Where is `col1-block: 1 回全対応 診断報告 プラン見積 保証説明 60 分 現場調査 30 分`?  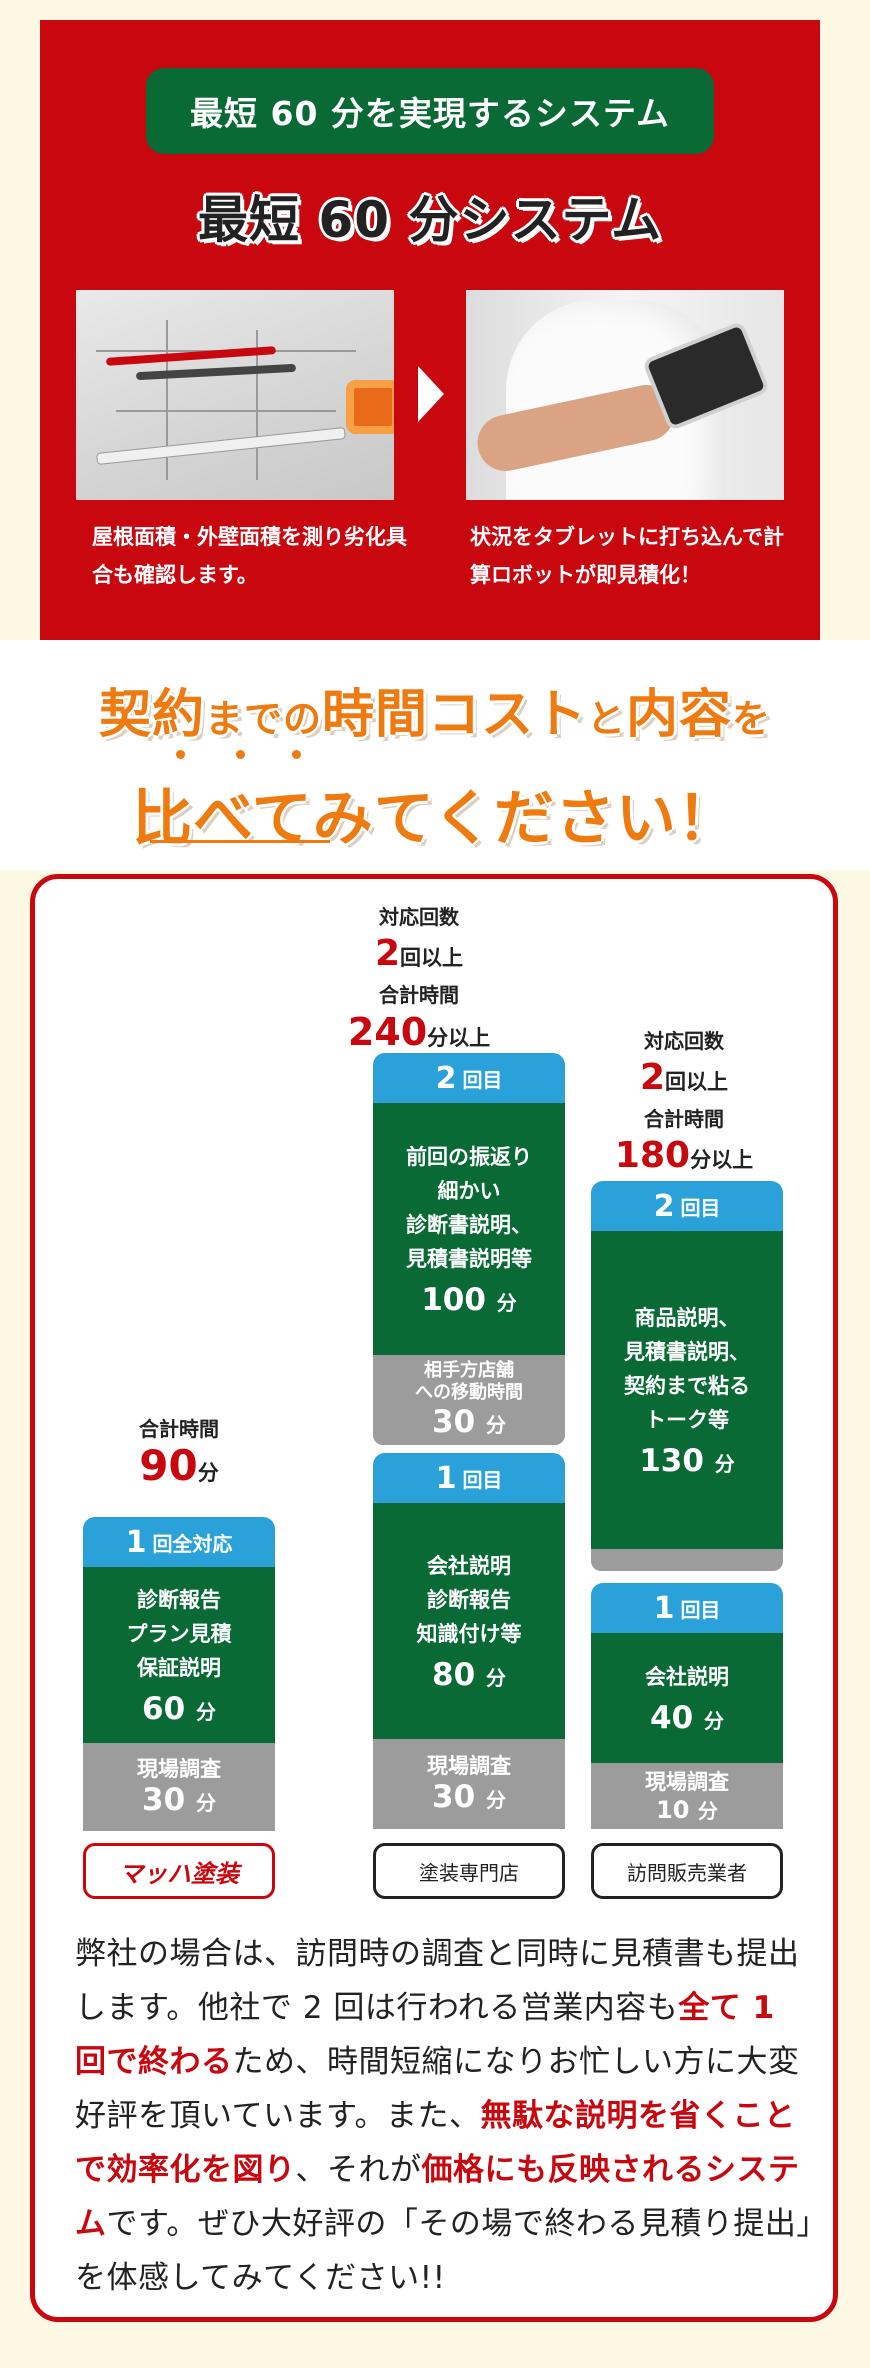
col1-block: 1 回全対応 診断報告 プラン見積 保証説明 60 分 現場調査 30 分 is located at coordinates (179, 1674).